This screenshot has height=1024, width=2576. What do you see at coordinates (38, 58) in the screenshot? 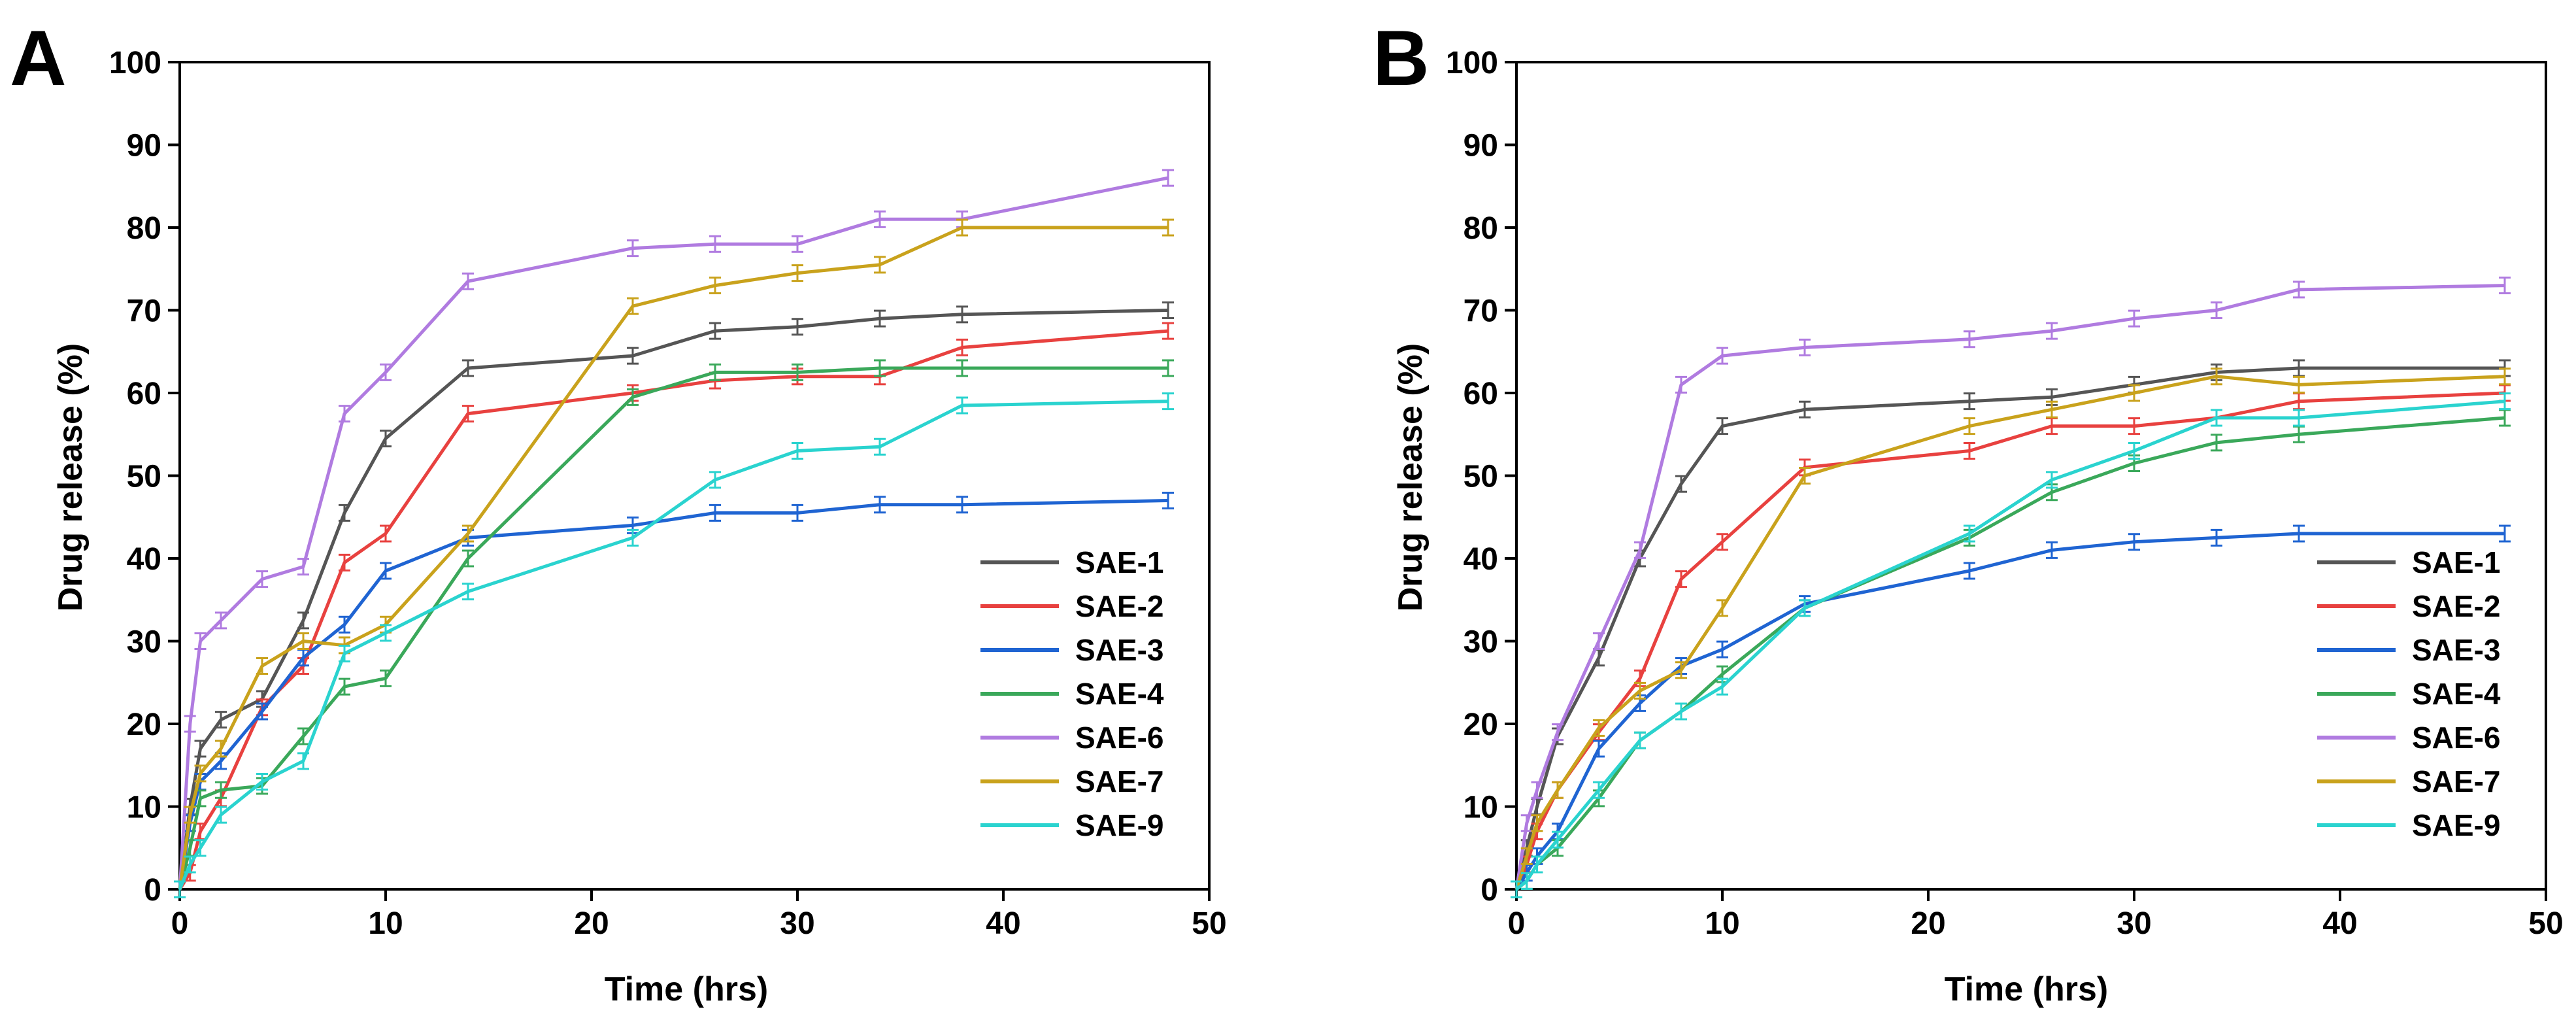
I see `panel-letter-a: A` at bounding box center [38, 58].